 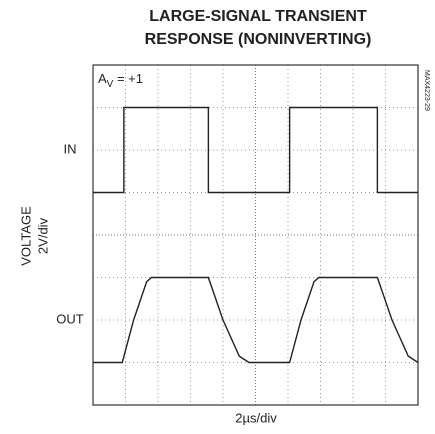 What do you see at coordinates (426, 90) in the screenshot?
I see `figure-code: MAX4223-29` at bounding box center [426, 90].